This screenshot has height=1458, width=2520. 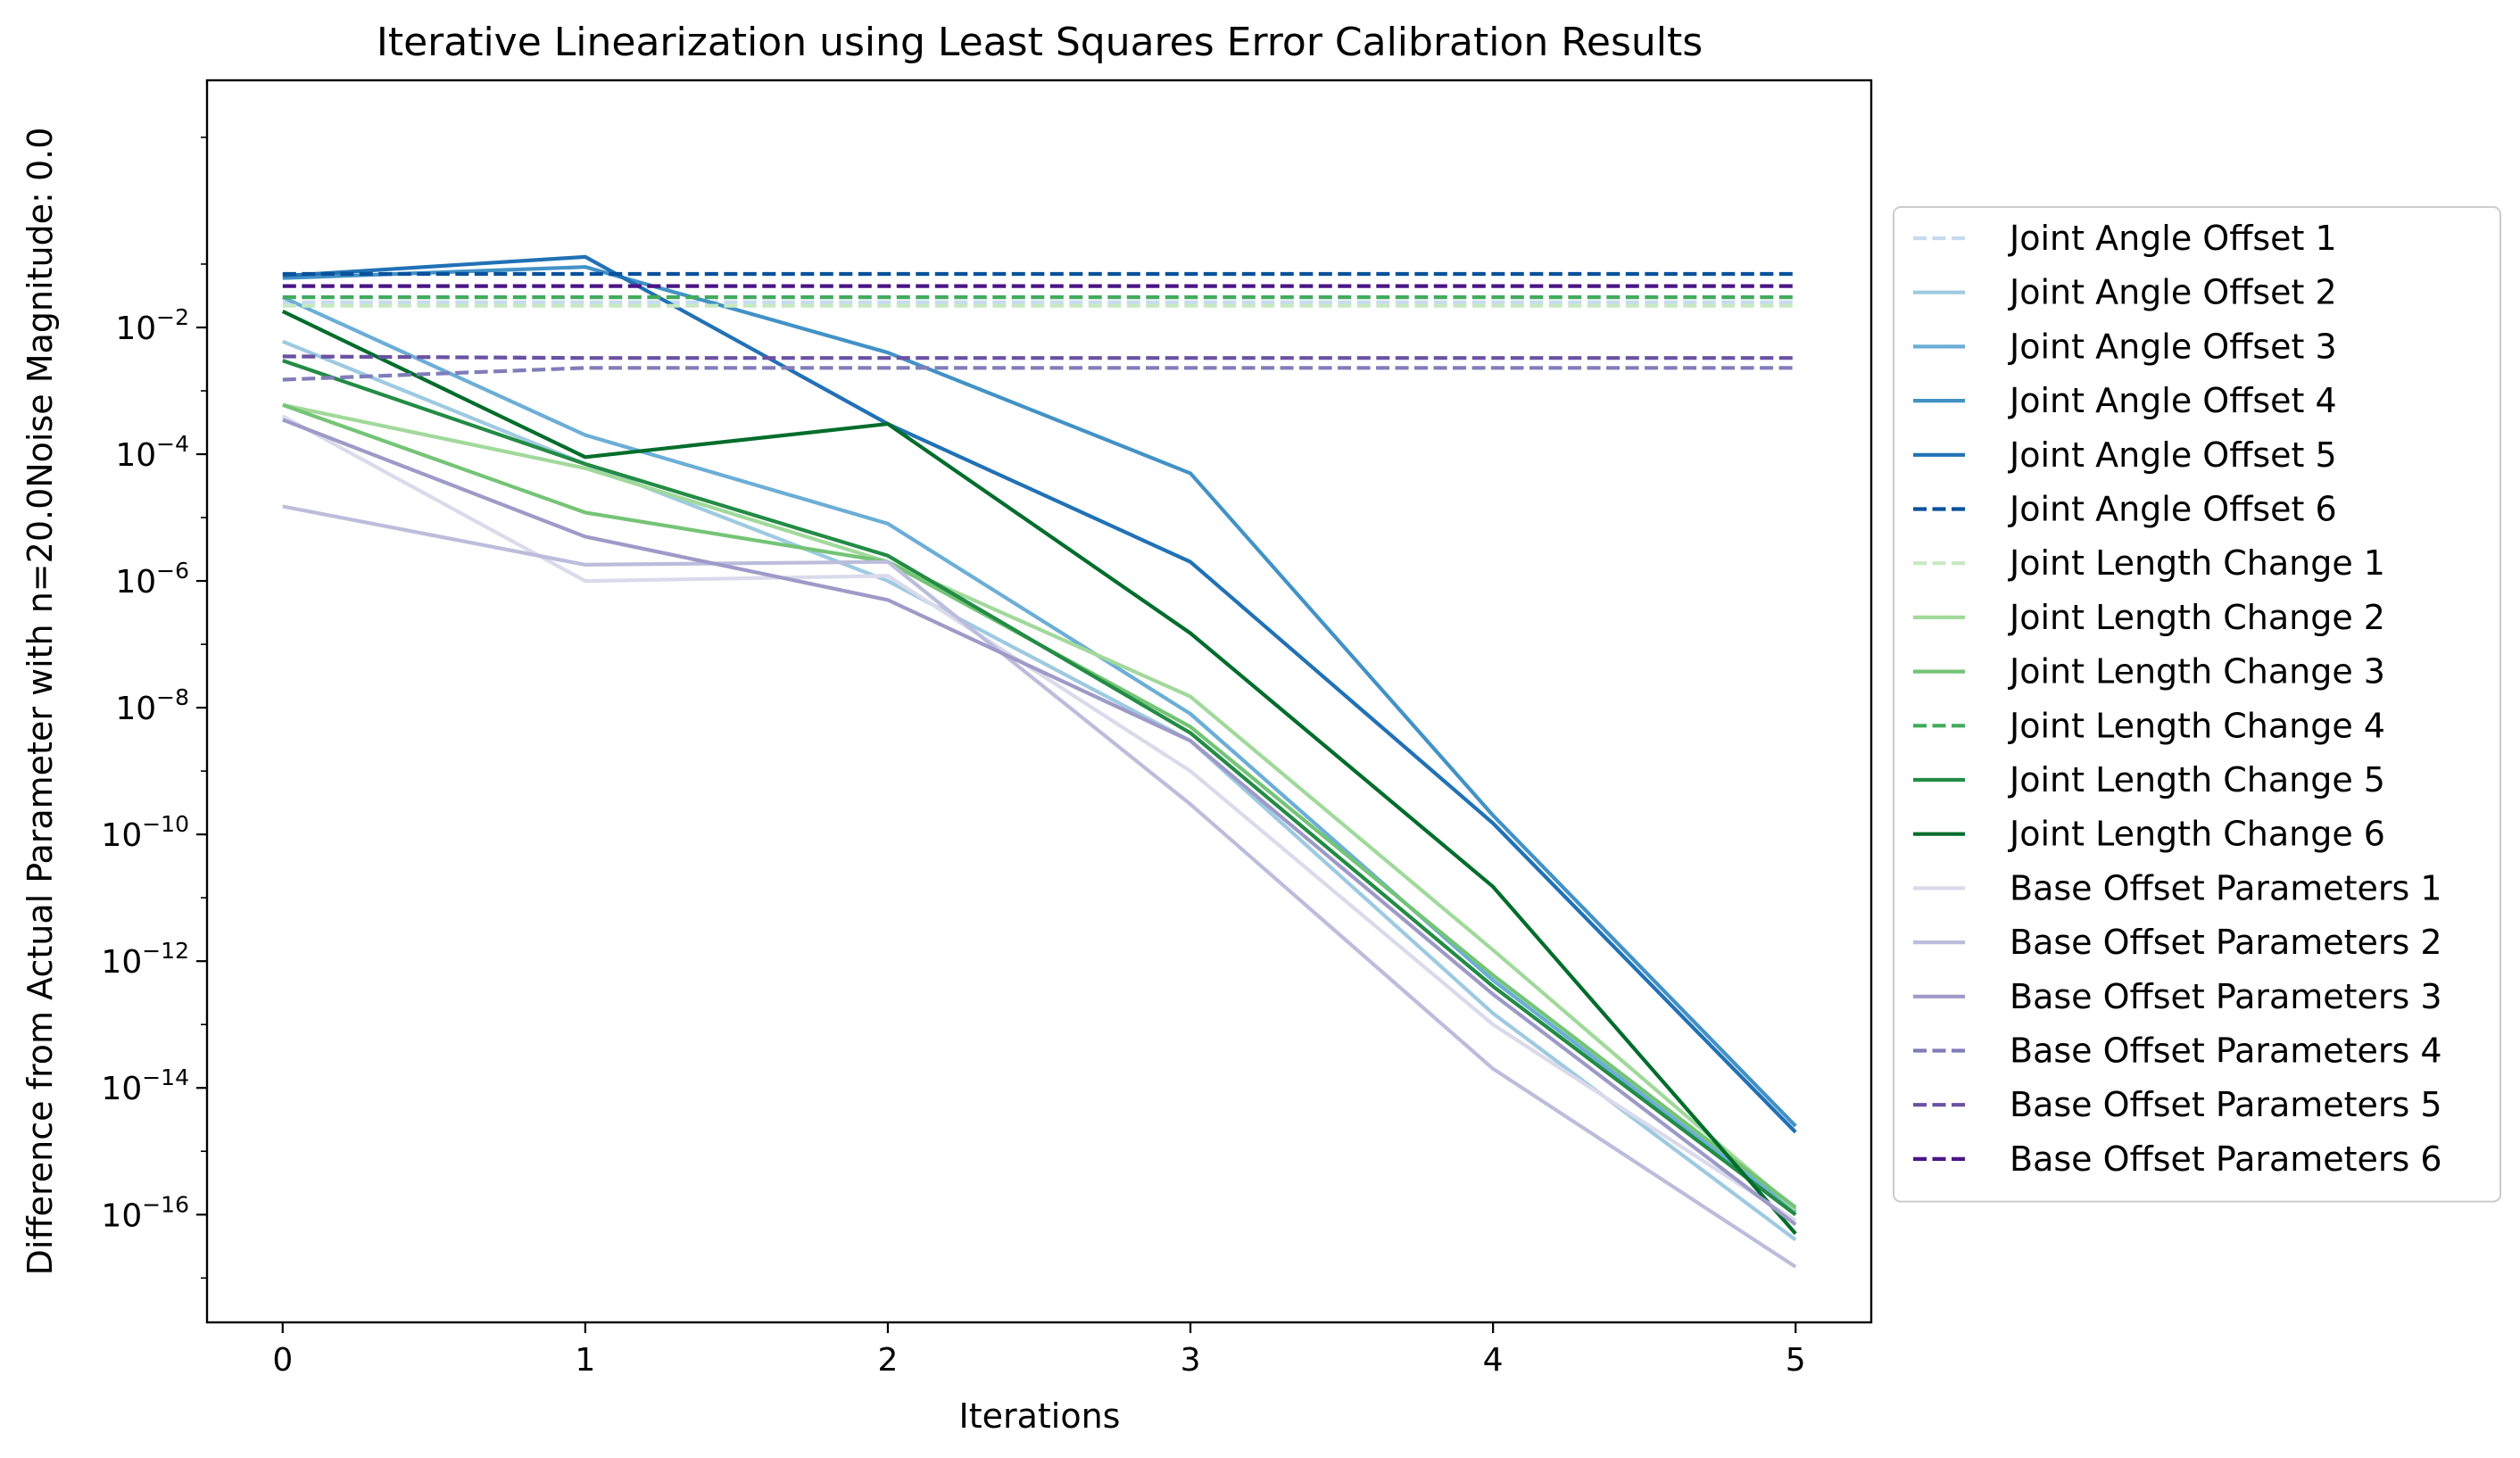 What do you see at coordinates (2226, 942) in the screenshot?
I see `legend-label: Base Offset Parameters 2` at bounding box center [2226, 942].